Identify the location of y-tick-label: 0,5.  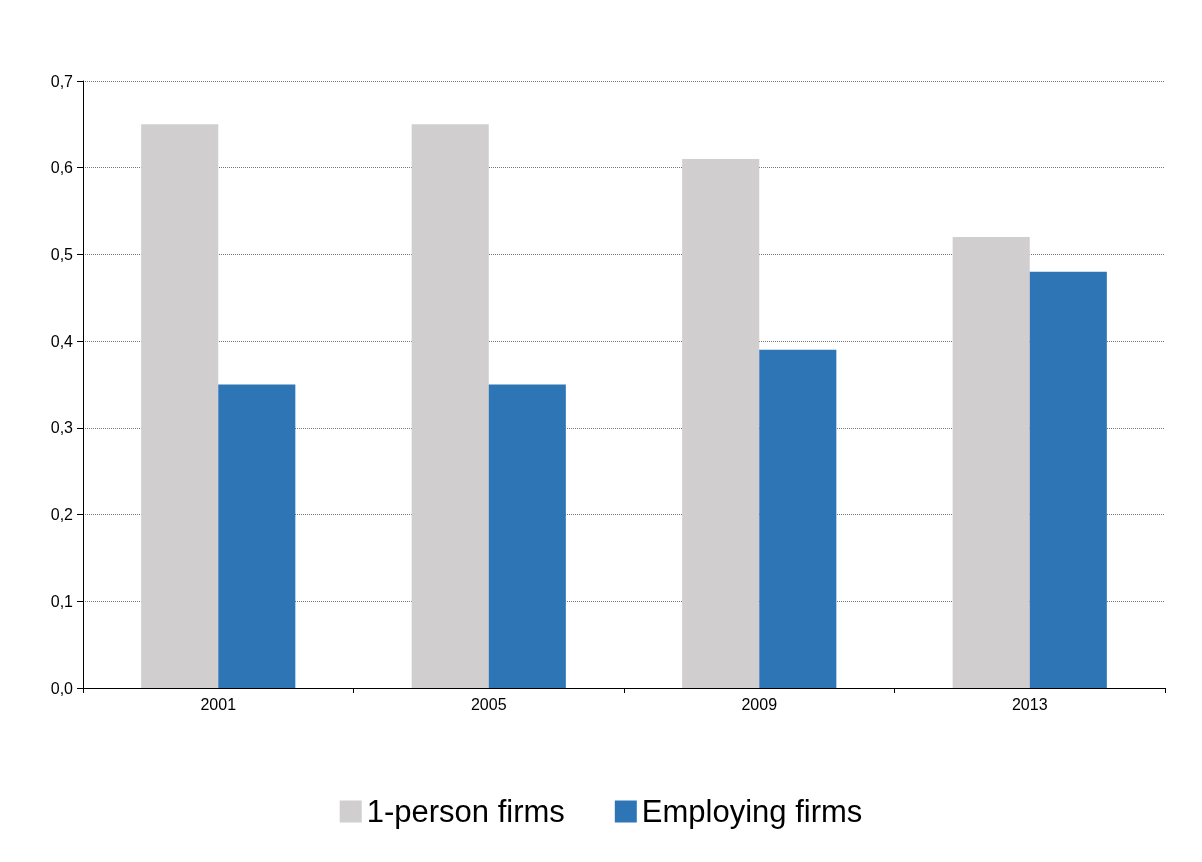
(62, 254).